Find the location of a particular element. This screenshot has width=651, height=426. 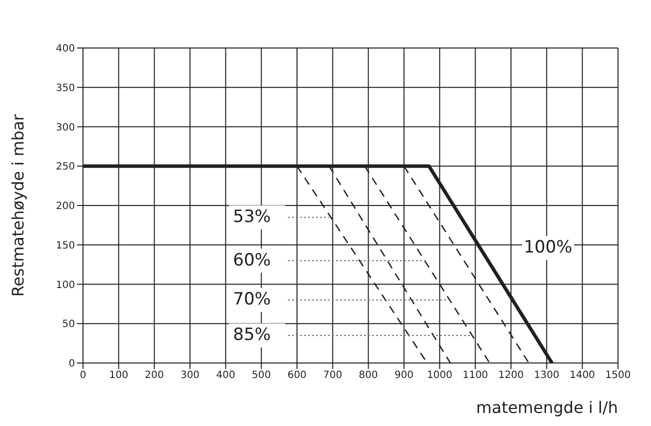

x-tick-label: 600 is located at coordinates (297, 376).